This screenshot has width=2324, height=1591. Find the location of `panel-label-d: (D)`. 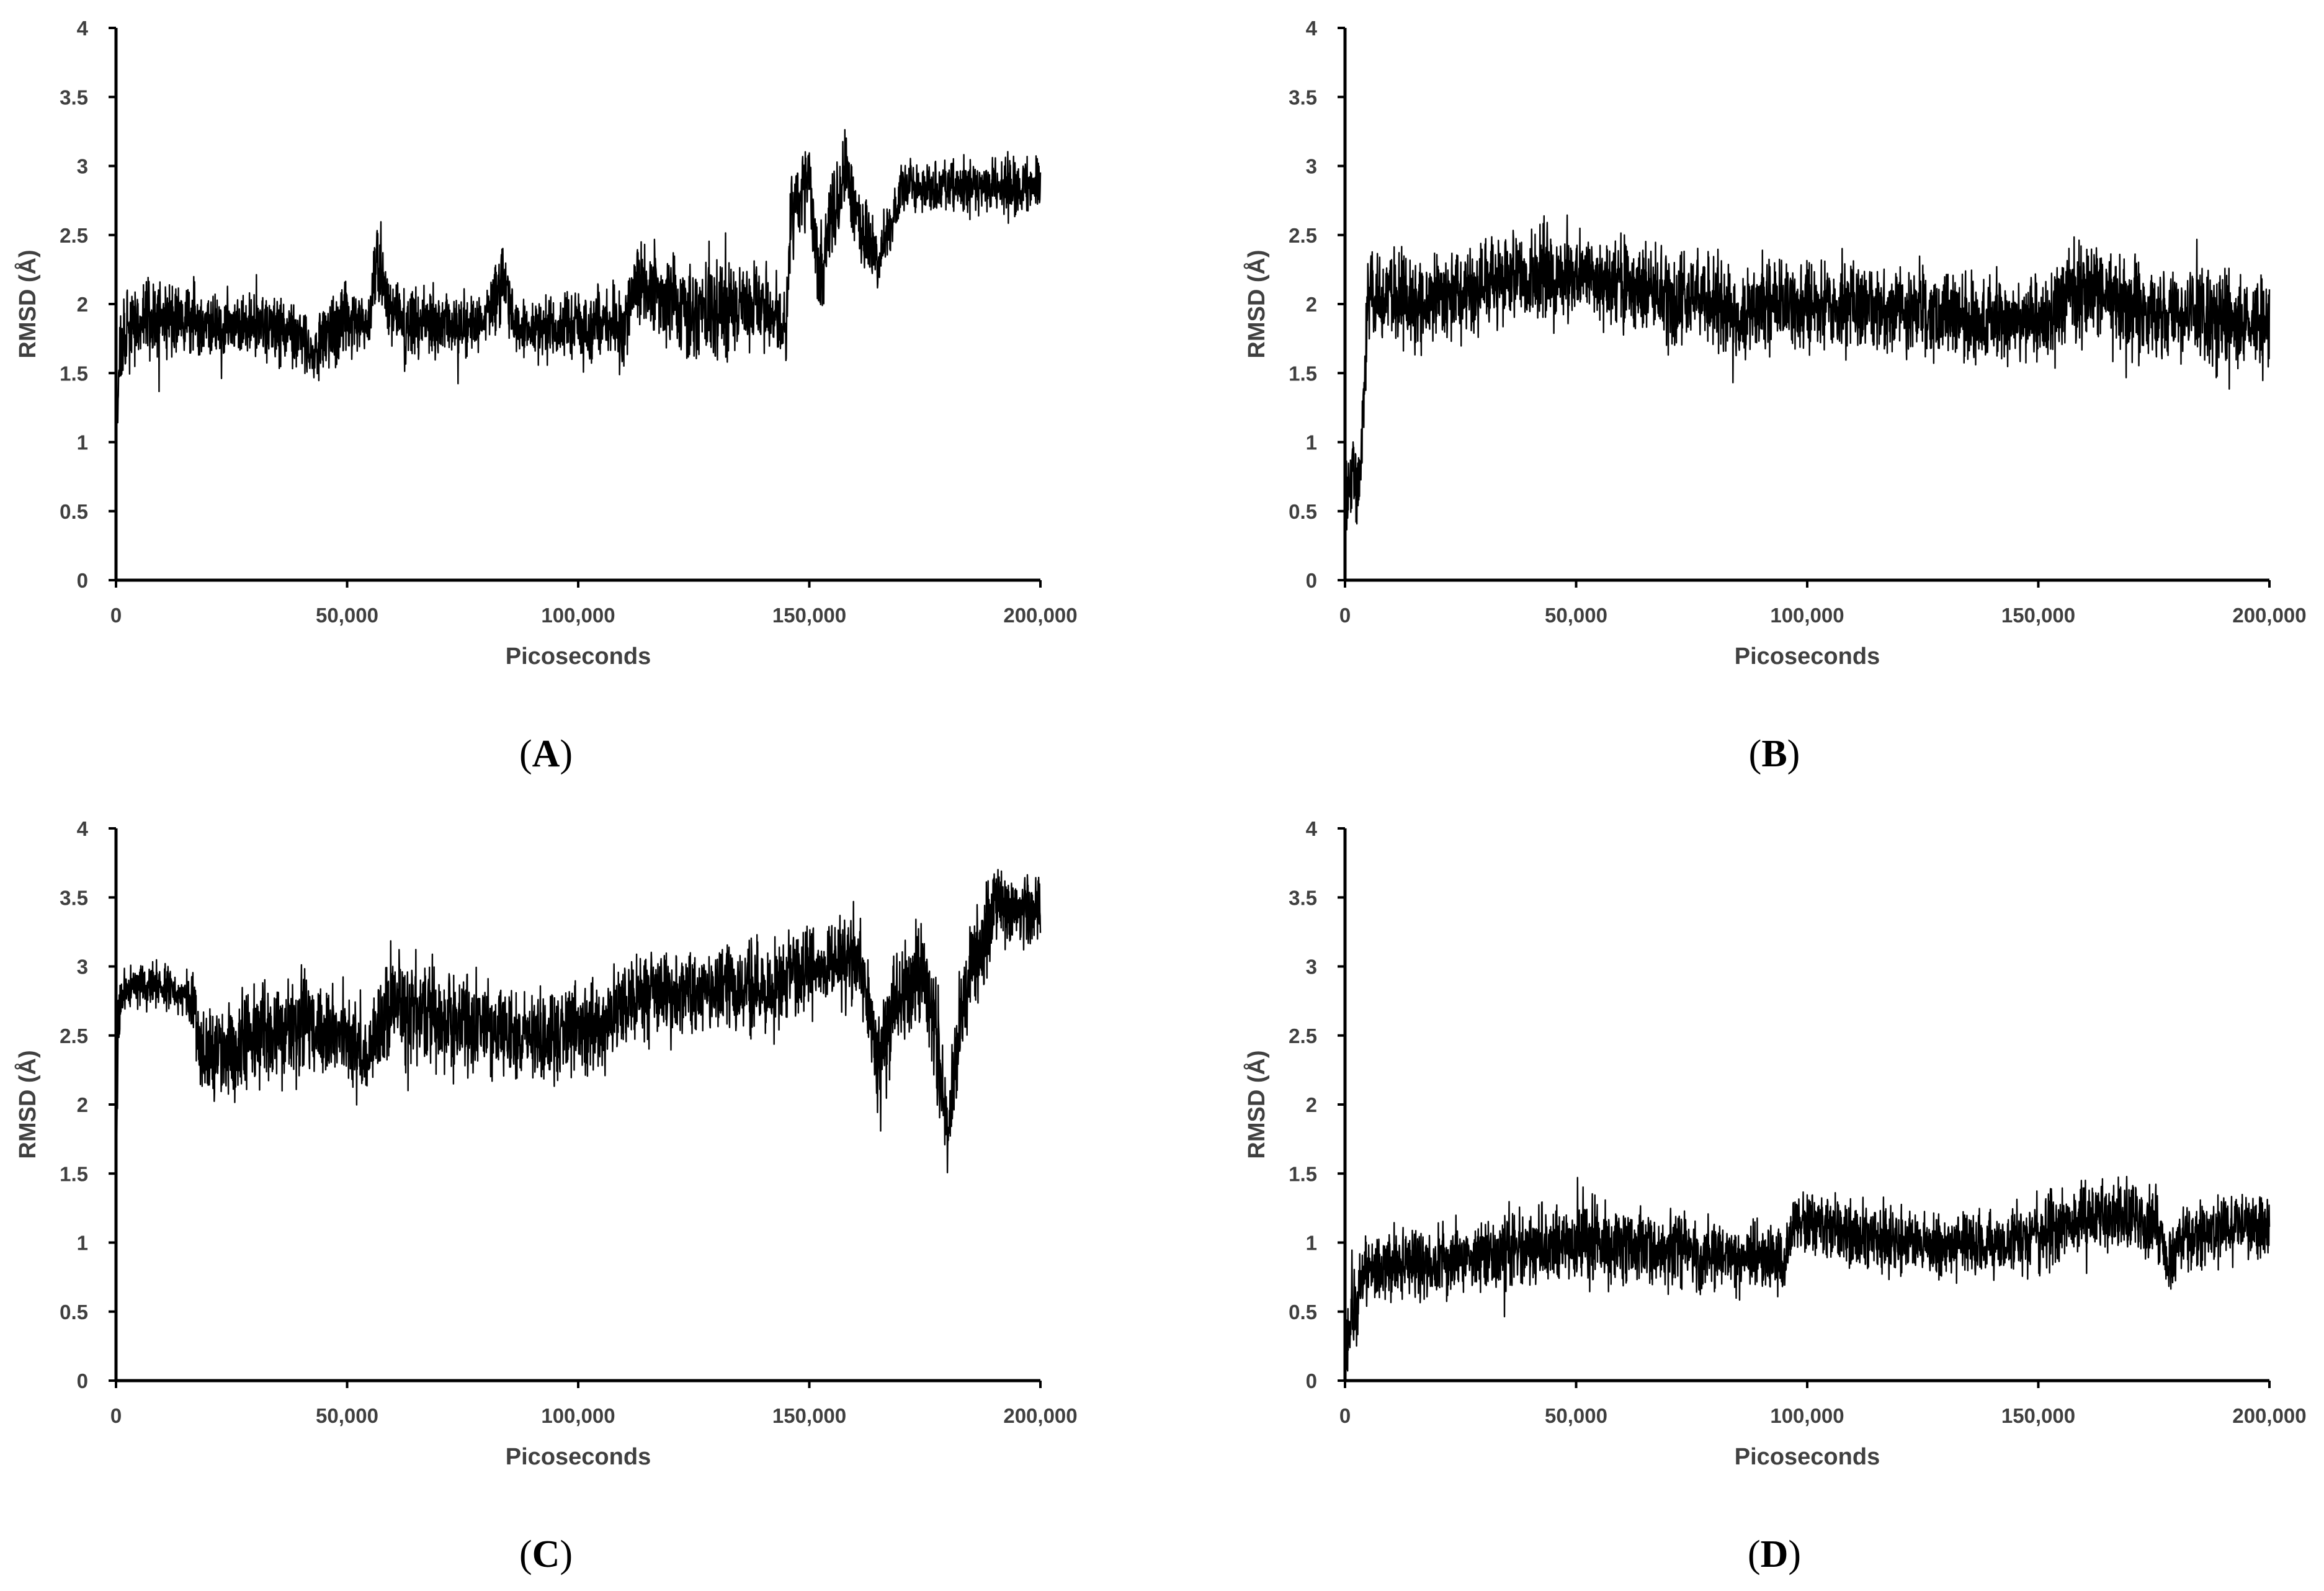

panel-label-d: (D) is located at coordinates (1774, 1554).